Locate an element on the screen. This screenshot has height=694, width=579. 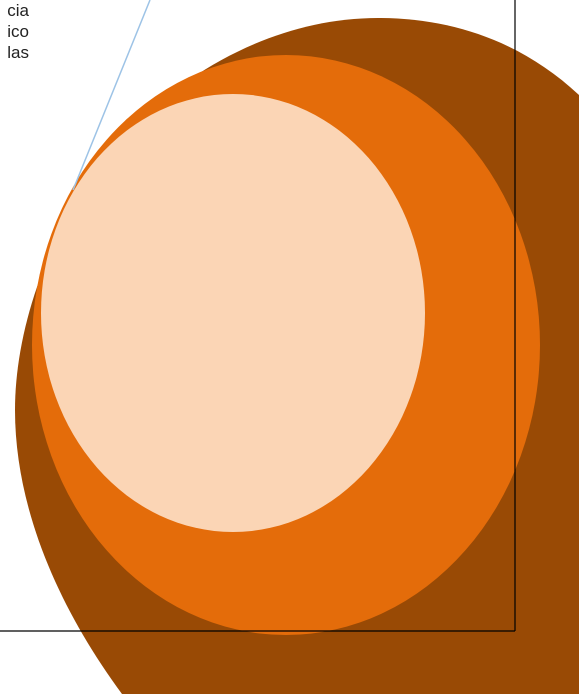
body-text-fragment: cia ico las is located at coordinates (14, 31).